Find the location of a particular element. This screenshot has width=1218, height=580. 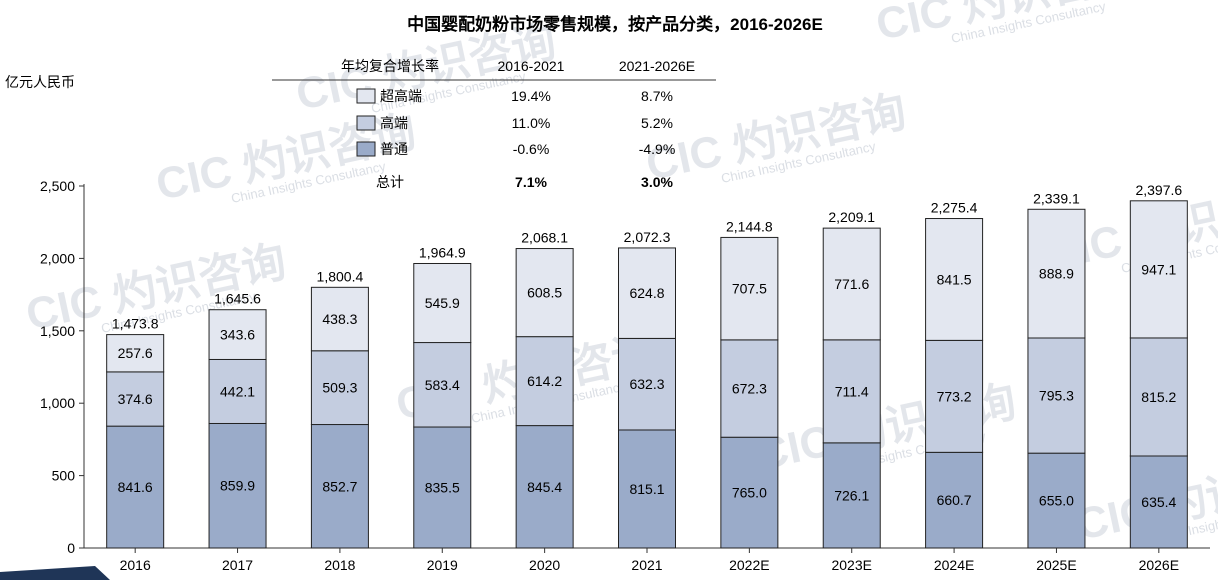

bar-value-label: 815.1 is located at coordinates (646, 489).